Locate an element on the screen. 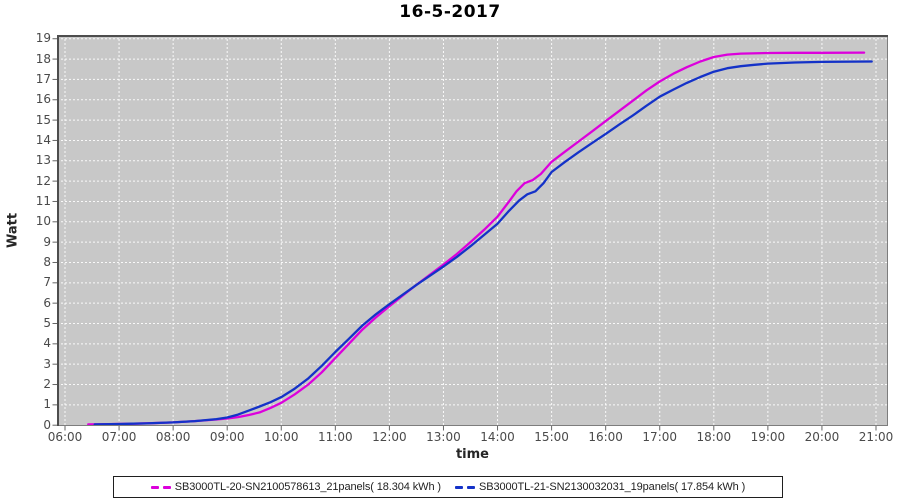 This screenshot has height=500, width=900. y-tick-label: 4 is located at coordinates (47, 343).